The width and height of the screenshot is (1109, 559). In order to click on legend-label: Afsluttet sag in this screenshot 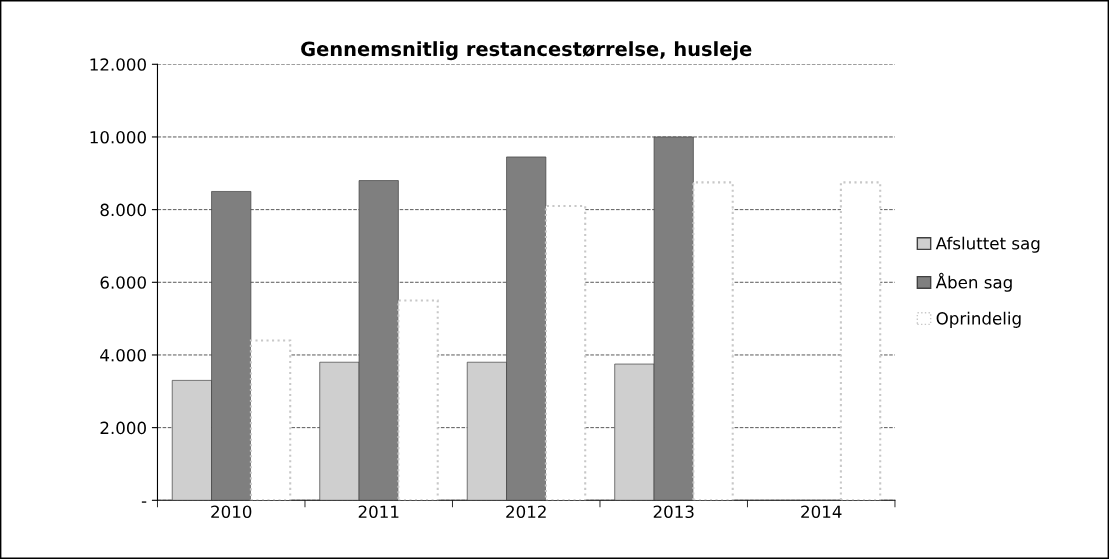, I will do `click(987, 244)`.